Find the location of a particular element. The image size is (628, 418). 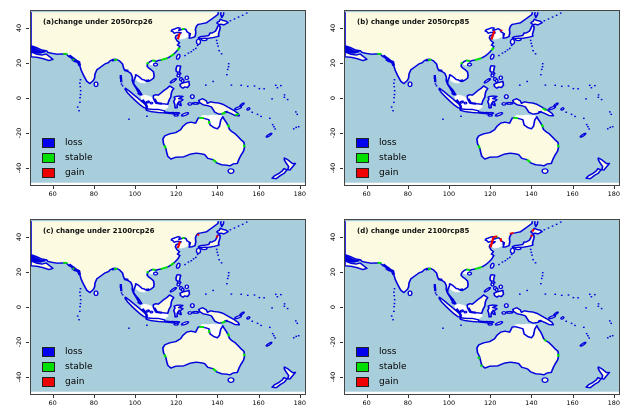

legend-label-stable: stable is located at coordinates (79, 366).